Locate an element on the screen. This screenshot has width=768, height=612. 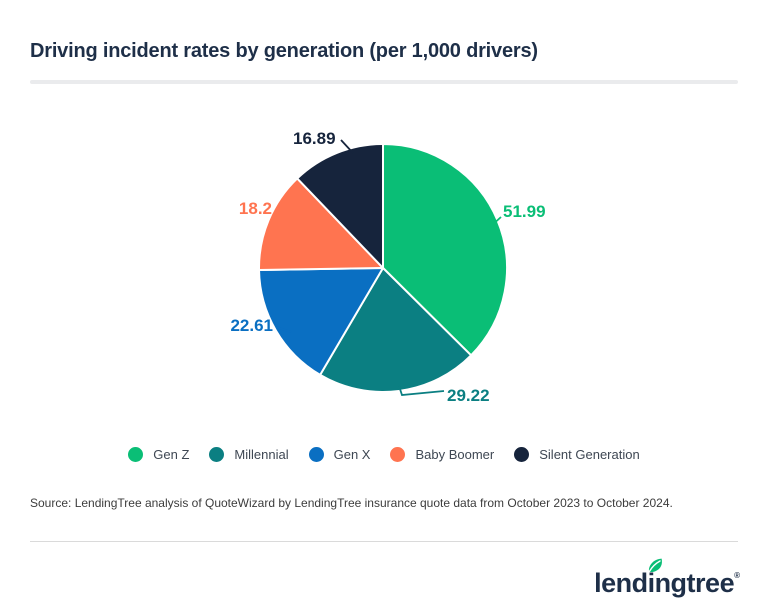
value-label-silent-generation: 16.89 is located at coordinates (314, 138).